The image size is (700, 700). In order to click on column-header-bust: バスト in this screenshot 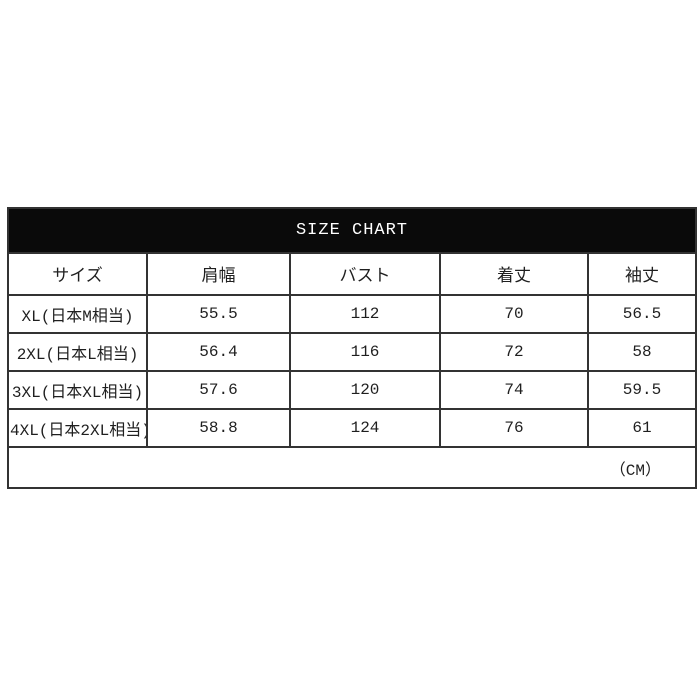, I will do `click(365, 274)`.